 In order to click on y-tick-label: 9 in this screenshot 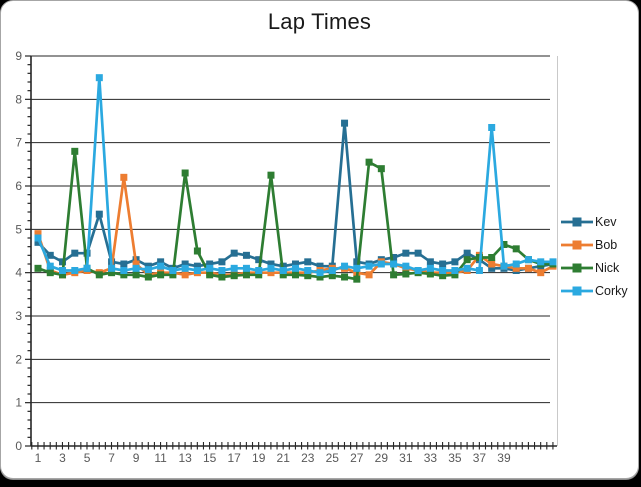, I will do `click(18, 56)`.